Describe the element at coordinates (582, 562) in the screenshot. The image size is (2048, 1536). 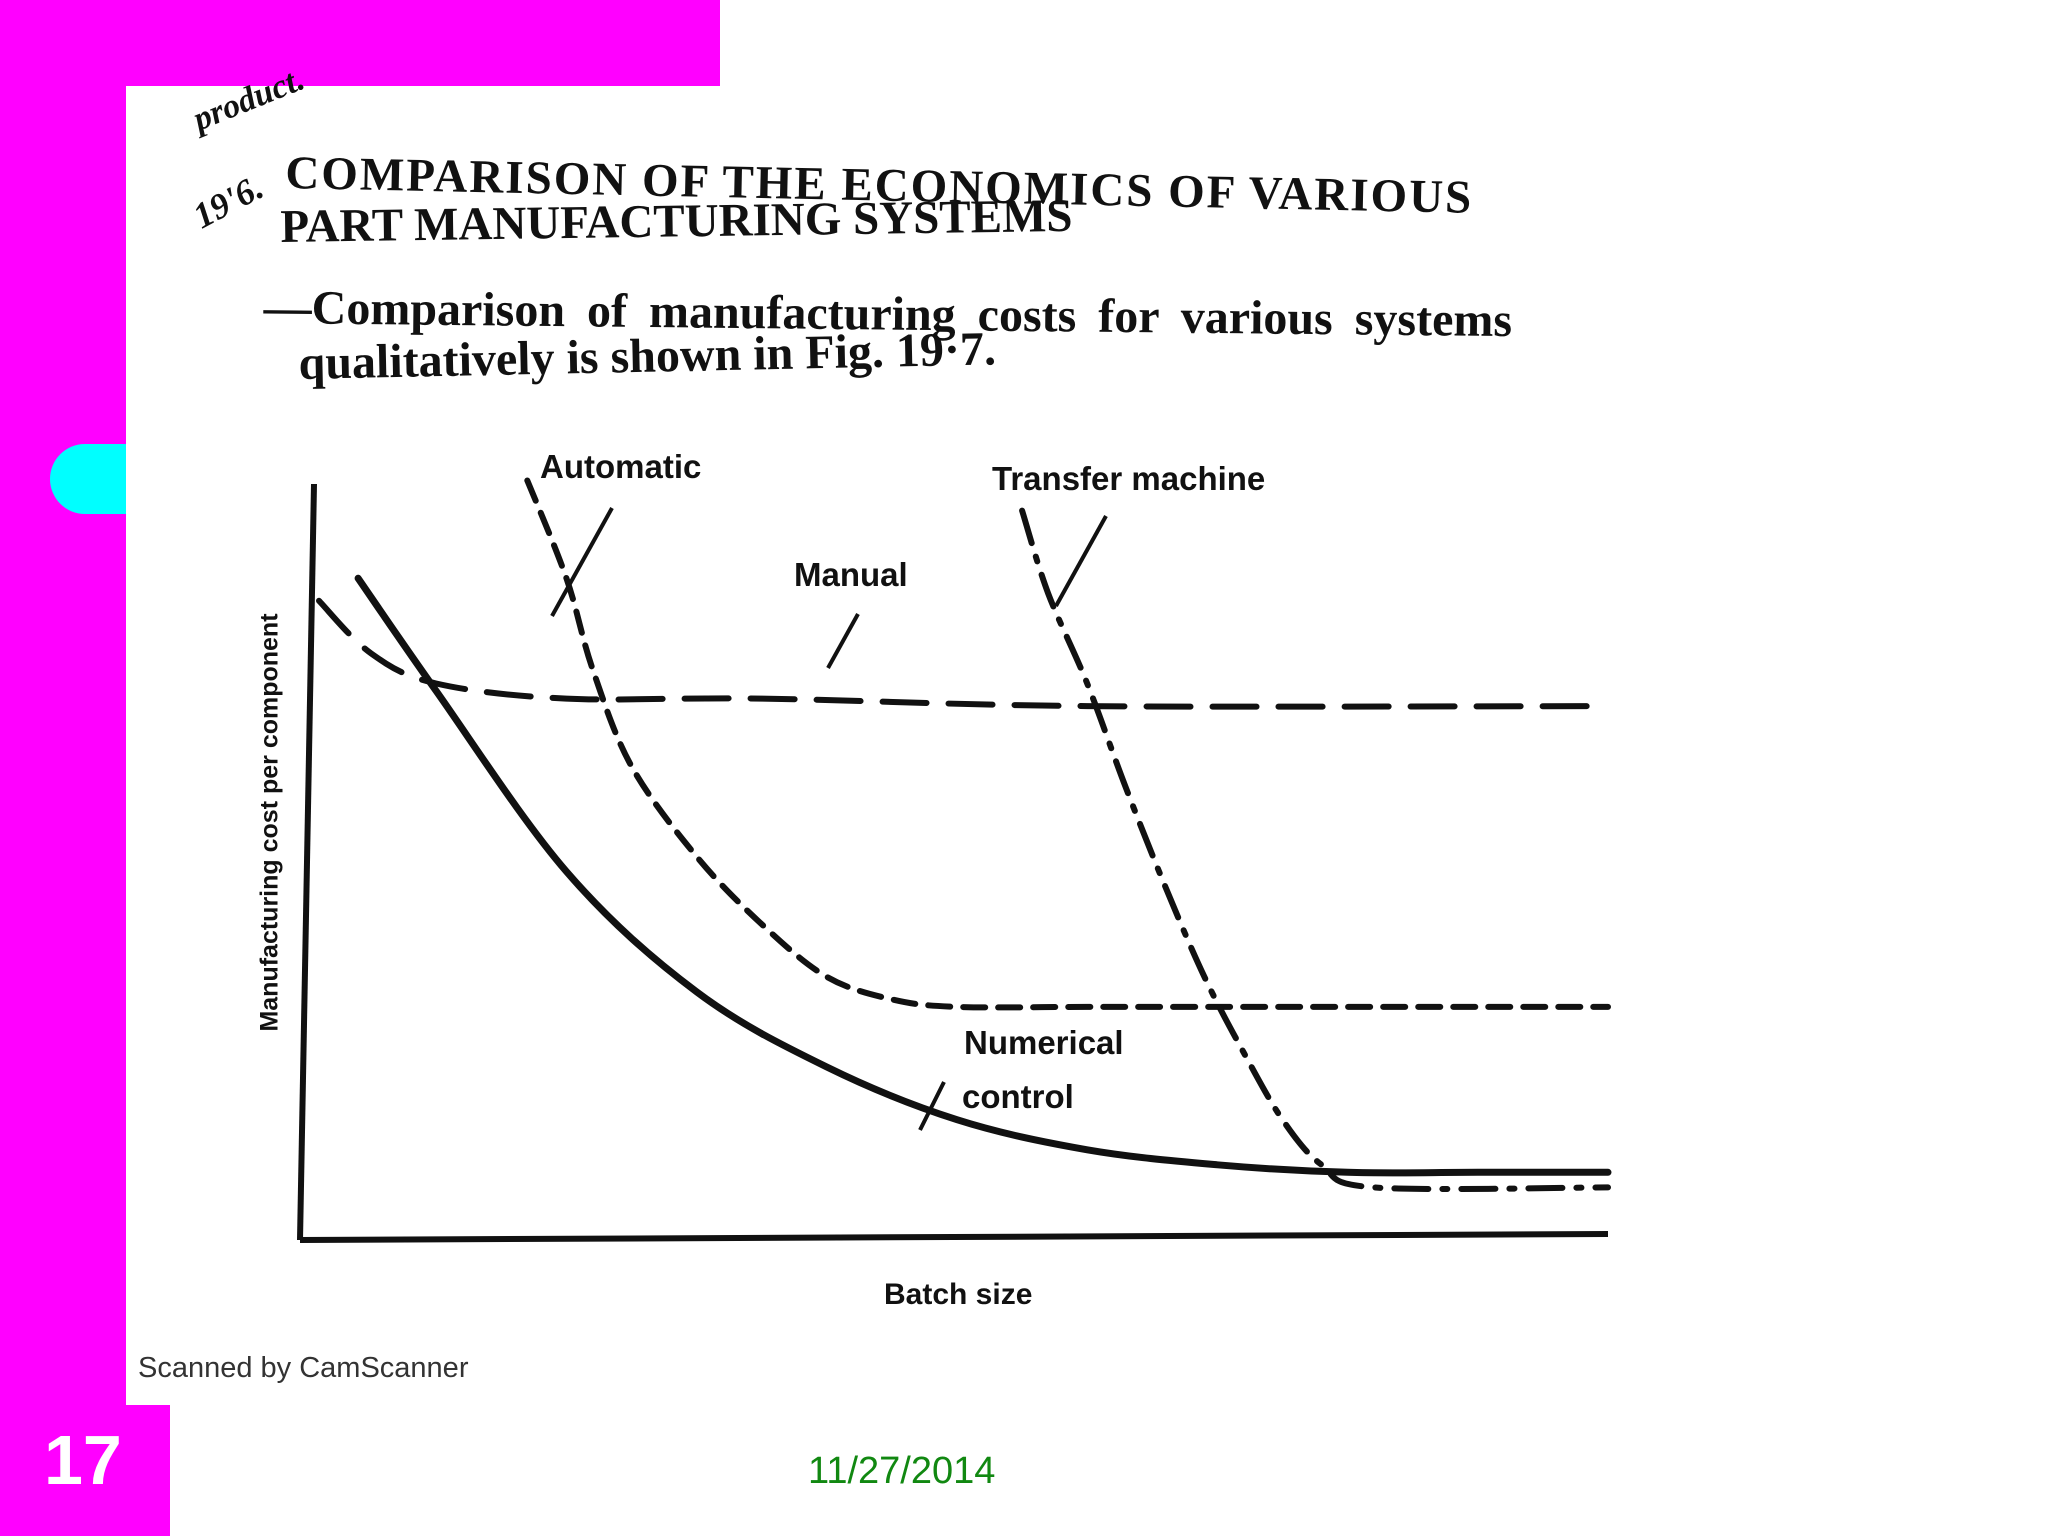
I see `automatic-pointer` at that location.